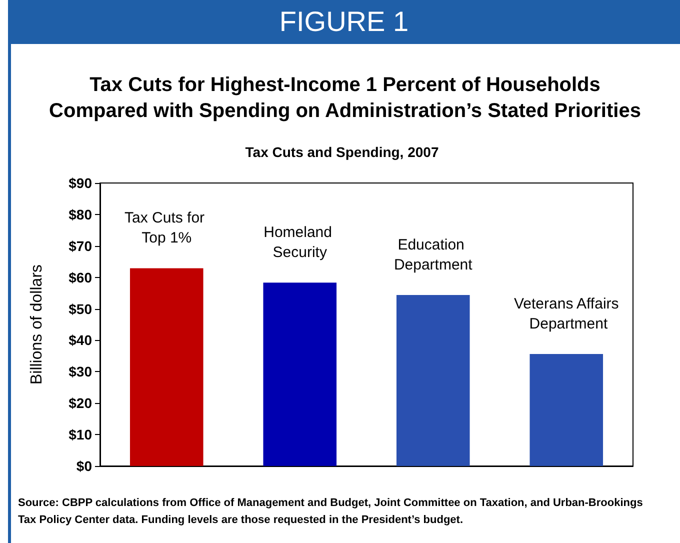 This screenshot has width=680, height=543. I want to click on y-axis-title: Billions of dollars, so click(37, 324).